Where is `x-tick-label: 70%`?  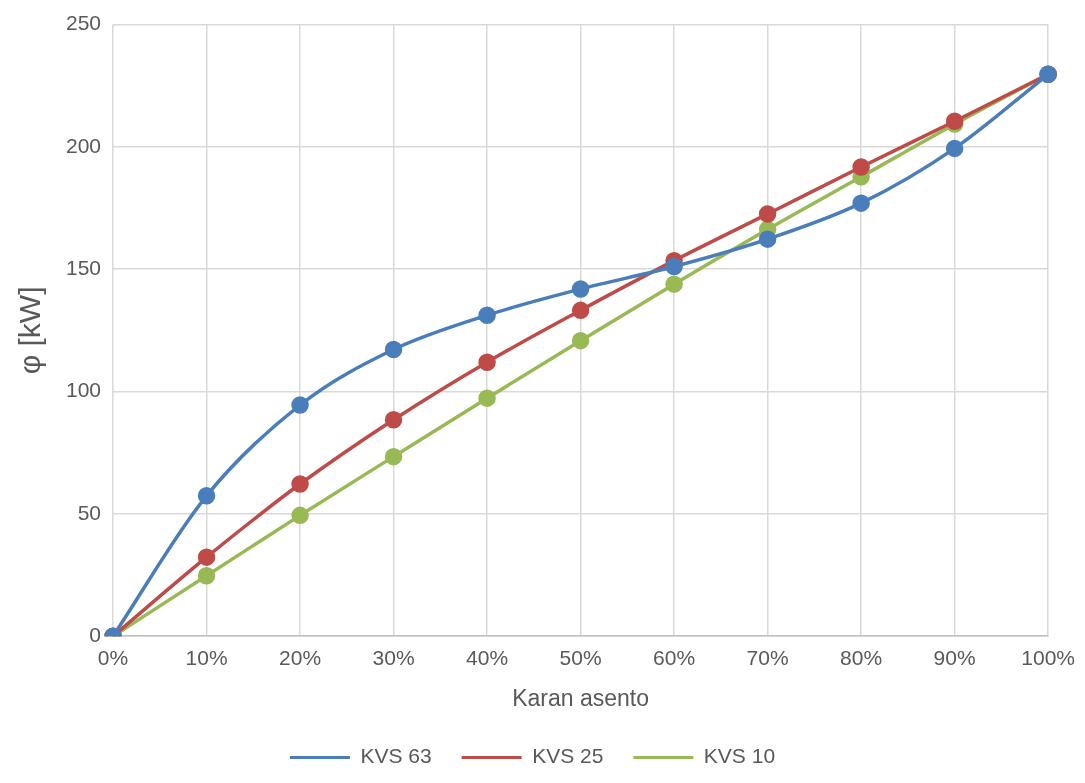 x-tick-label: 70% is located at coordinates (767, 657).